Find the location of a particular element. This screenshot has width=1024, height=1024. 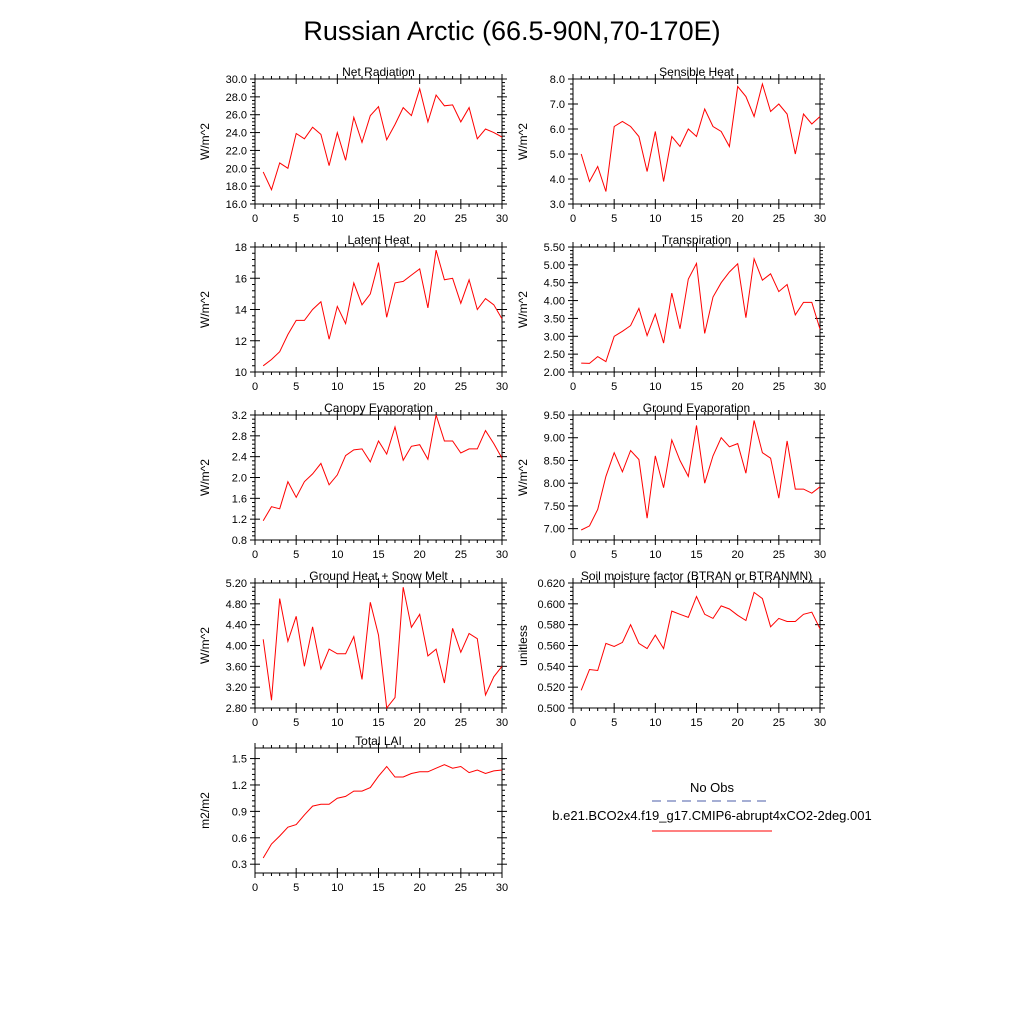

y-tick-label: 18 is located at coordinates (241, 248).